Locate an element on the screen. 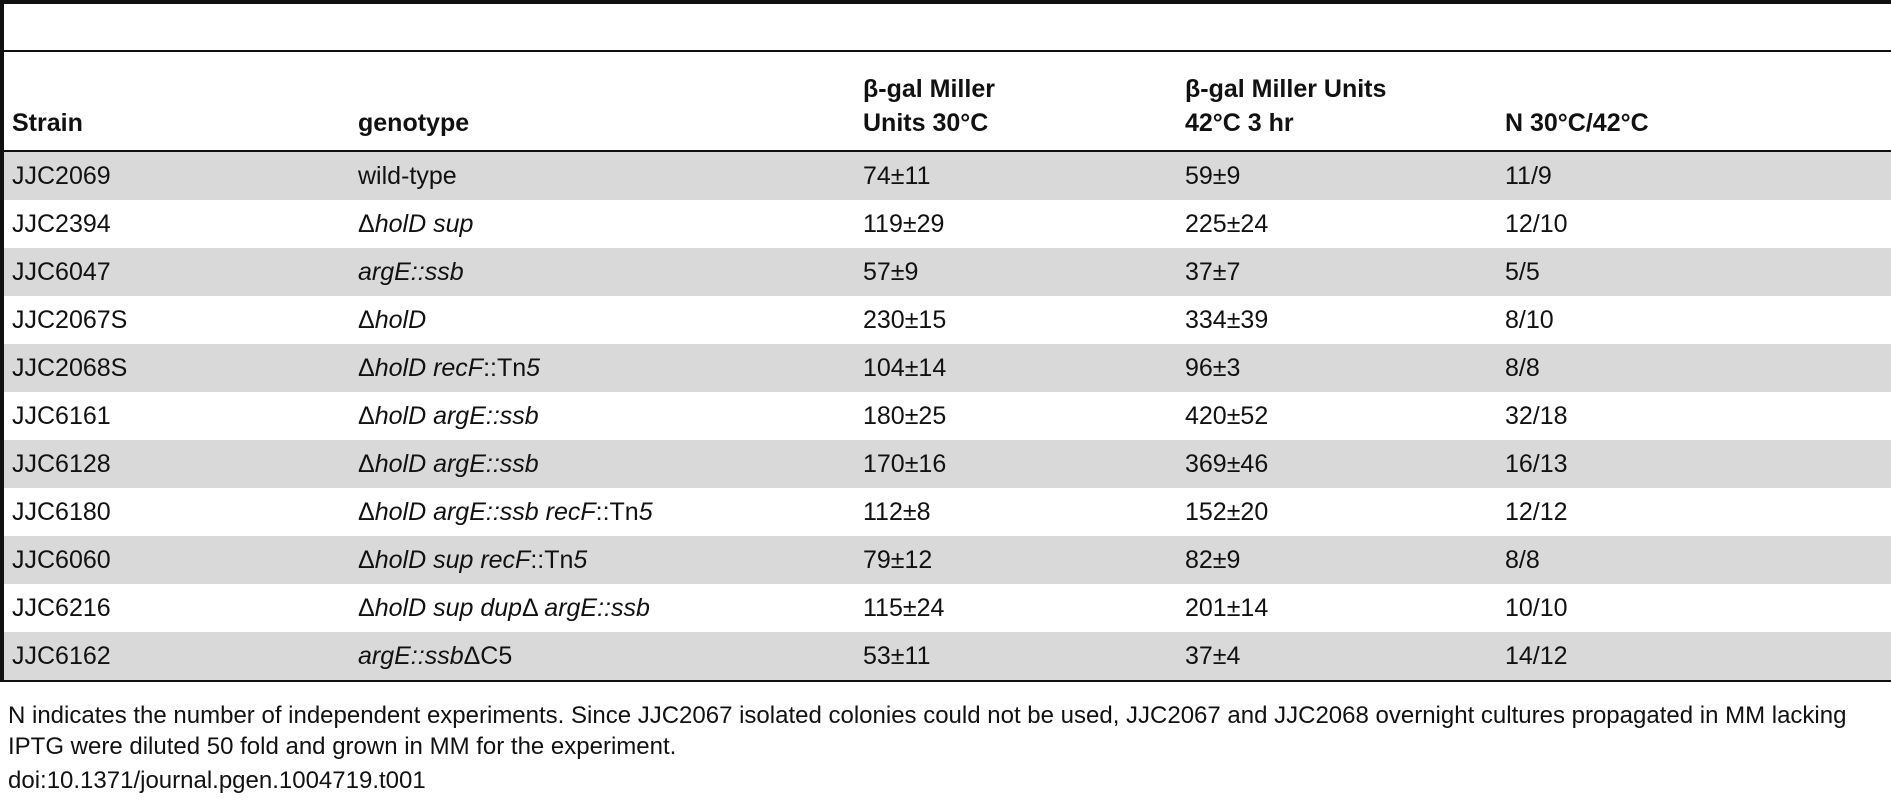 Image resolution: width=1891 pixels, height=800 pixels. strain-cell: JJC6128 is located at coordinates (177, 464).